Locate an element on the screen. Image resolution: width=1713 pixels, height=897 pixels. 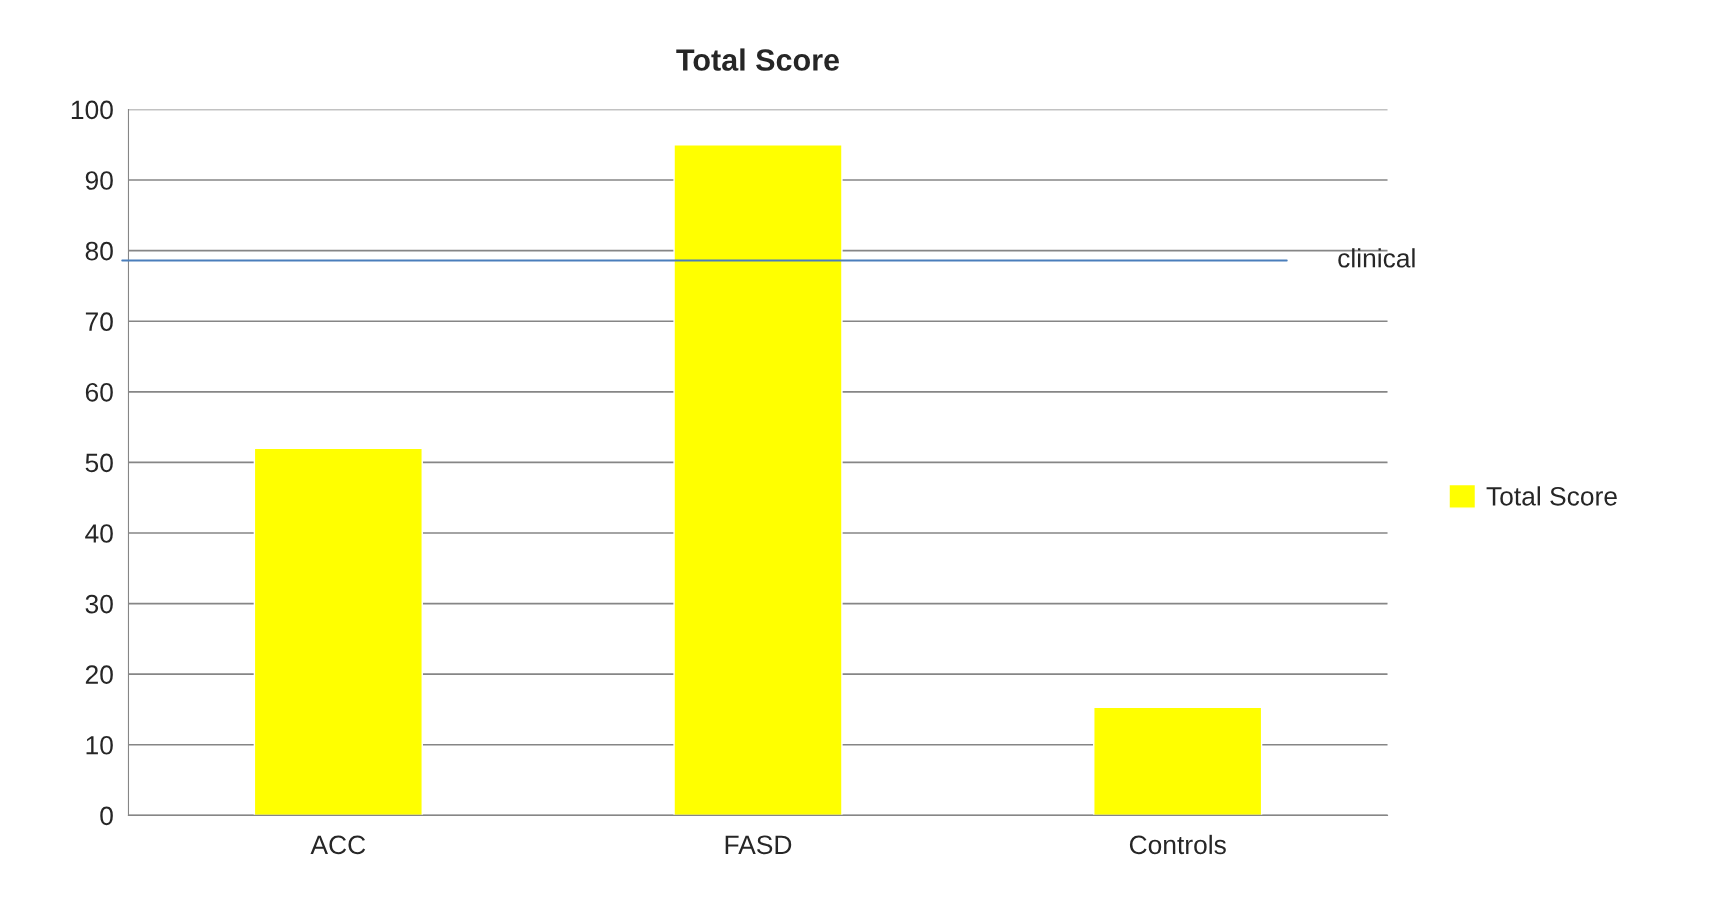
y-tick-label: 10 is located at coordinates (99, 745).